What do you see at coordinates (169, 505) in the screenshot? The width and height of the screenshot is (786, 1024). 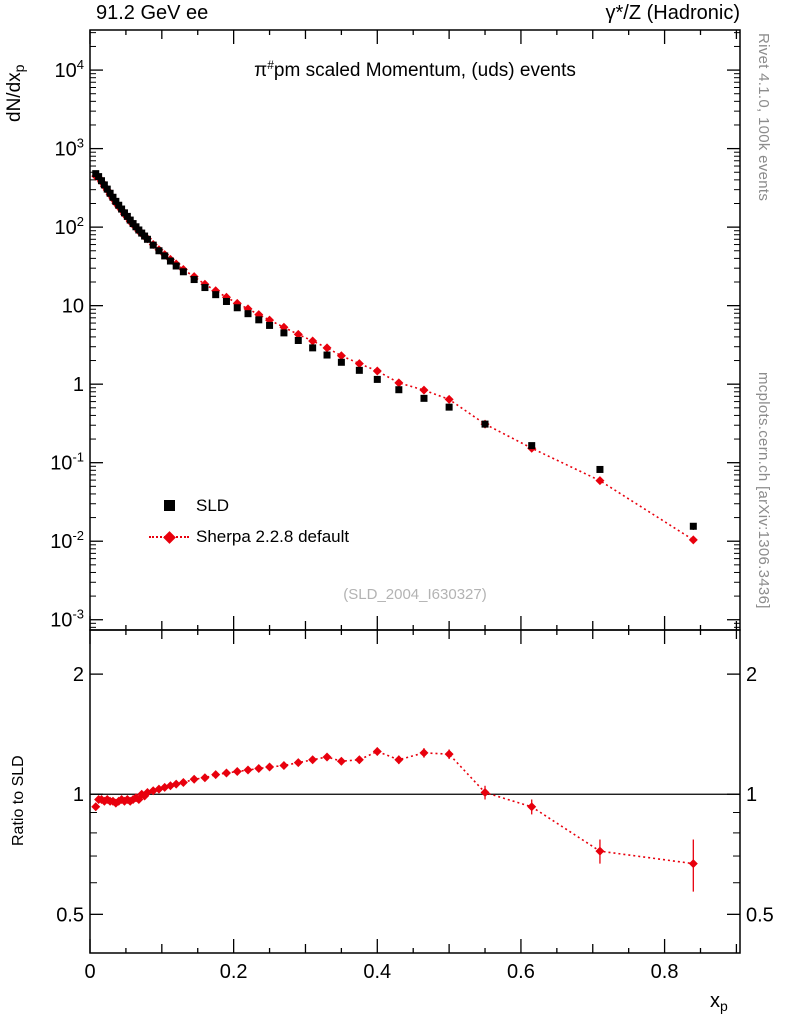 I see `sld-square-marker-icon` at bounding box center [169, 505].